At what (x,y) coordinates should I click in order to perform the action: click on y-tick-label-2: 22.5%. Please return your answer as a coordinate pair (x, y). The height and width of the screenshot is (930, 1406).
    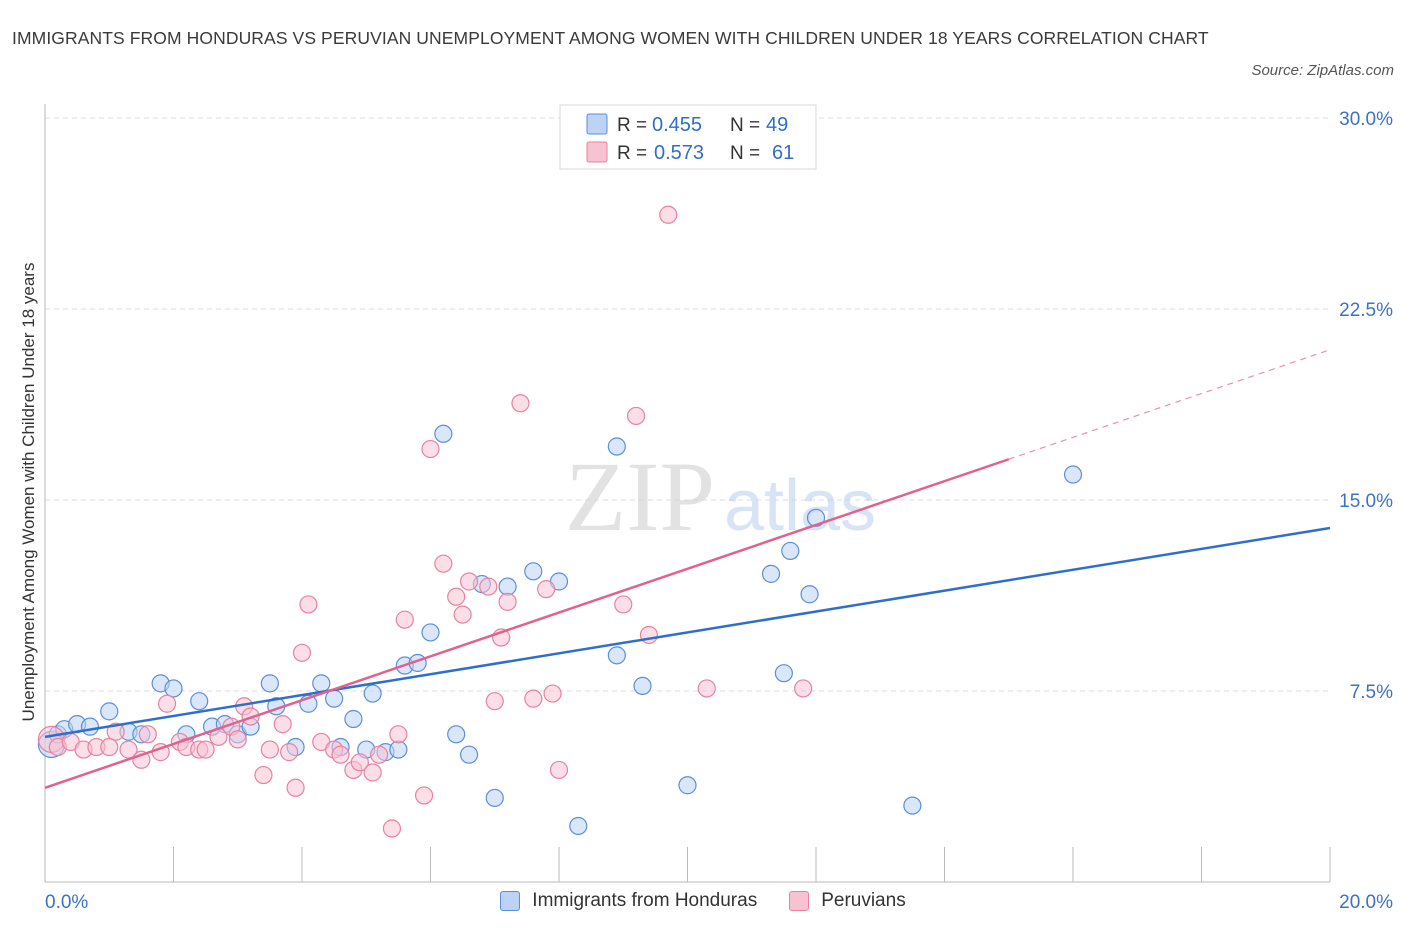
    Looking at the image, I should click on (1366, 310).